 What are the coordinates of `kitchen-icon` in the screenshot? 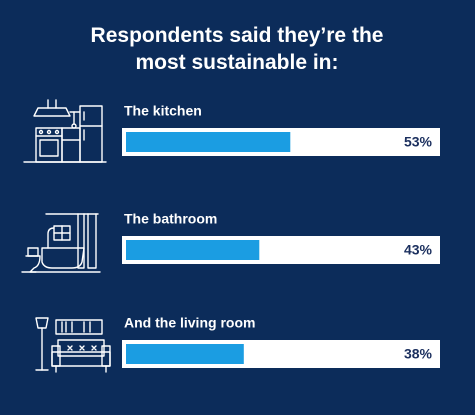 It's located at (65, 131).